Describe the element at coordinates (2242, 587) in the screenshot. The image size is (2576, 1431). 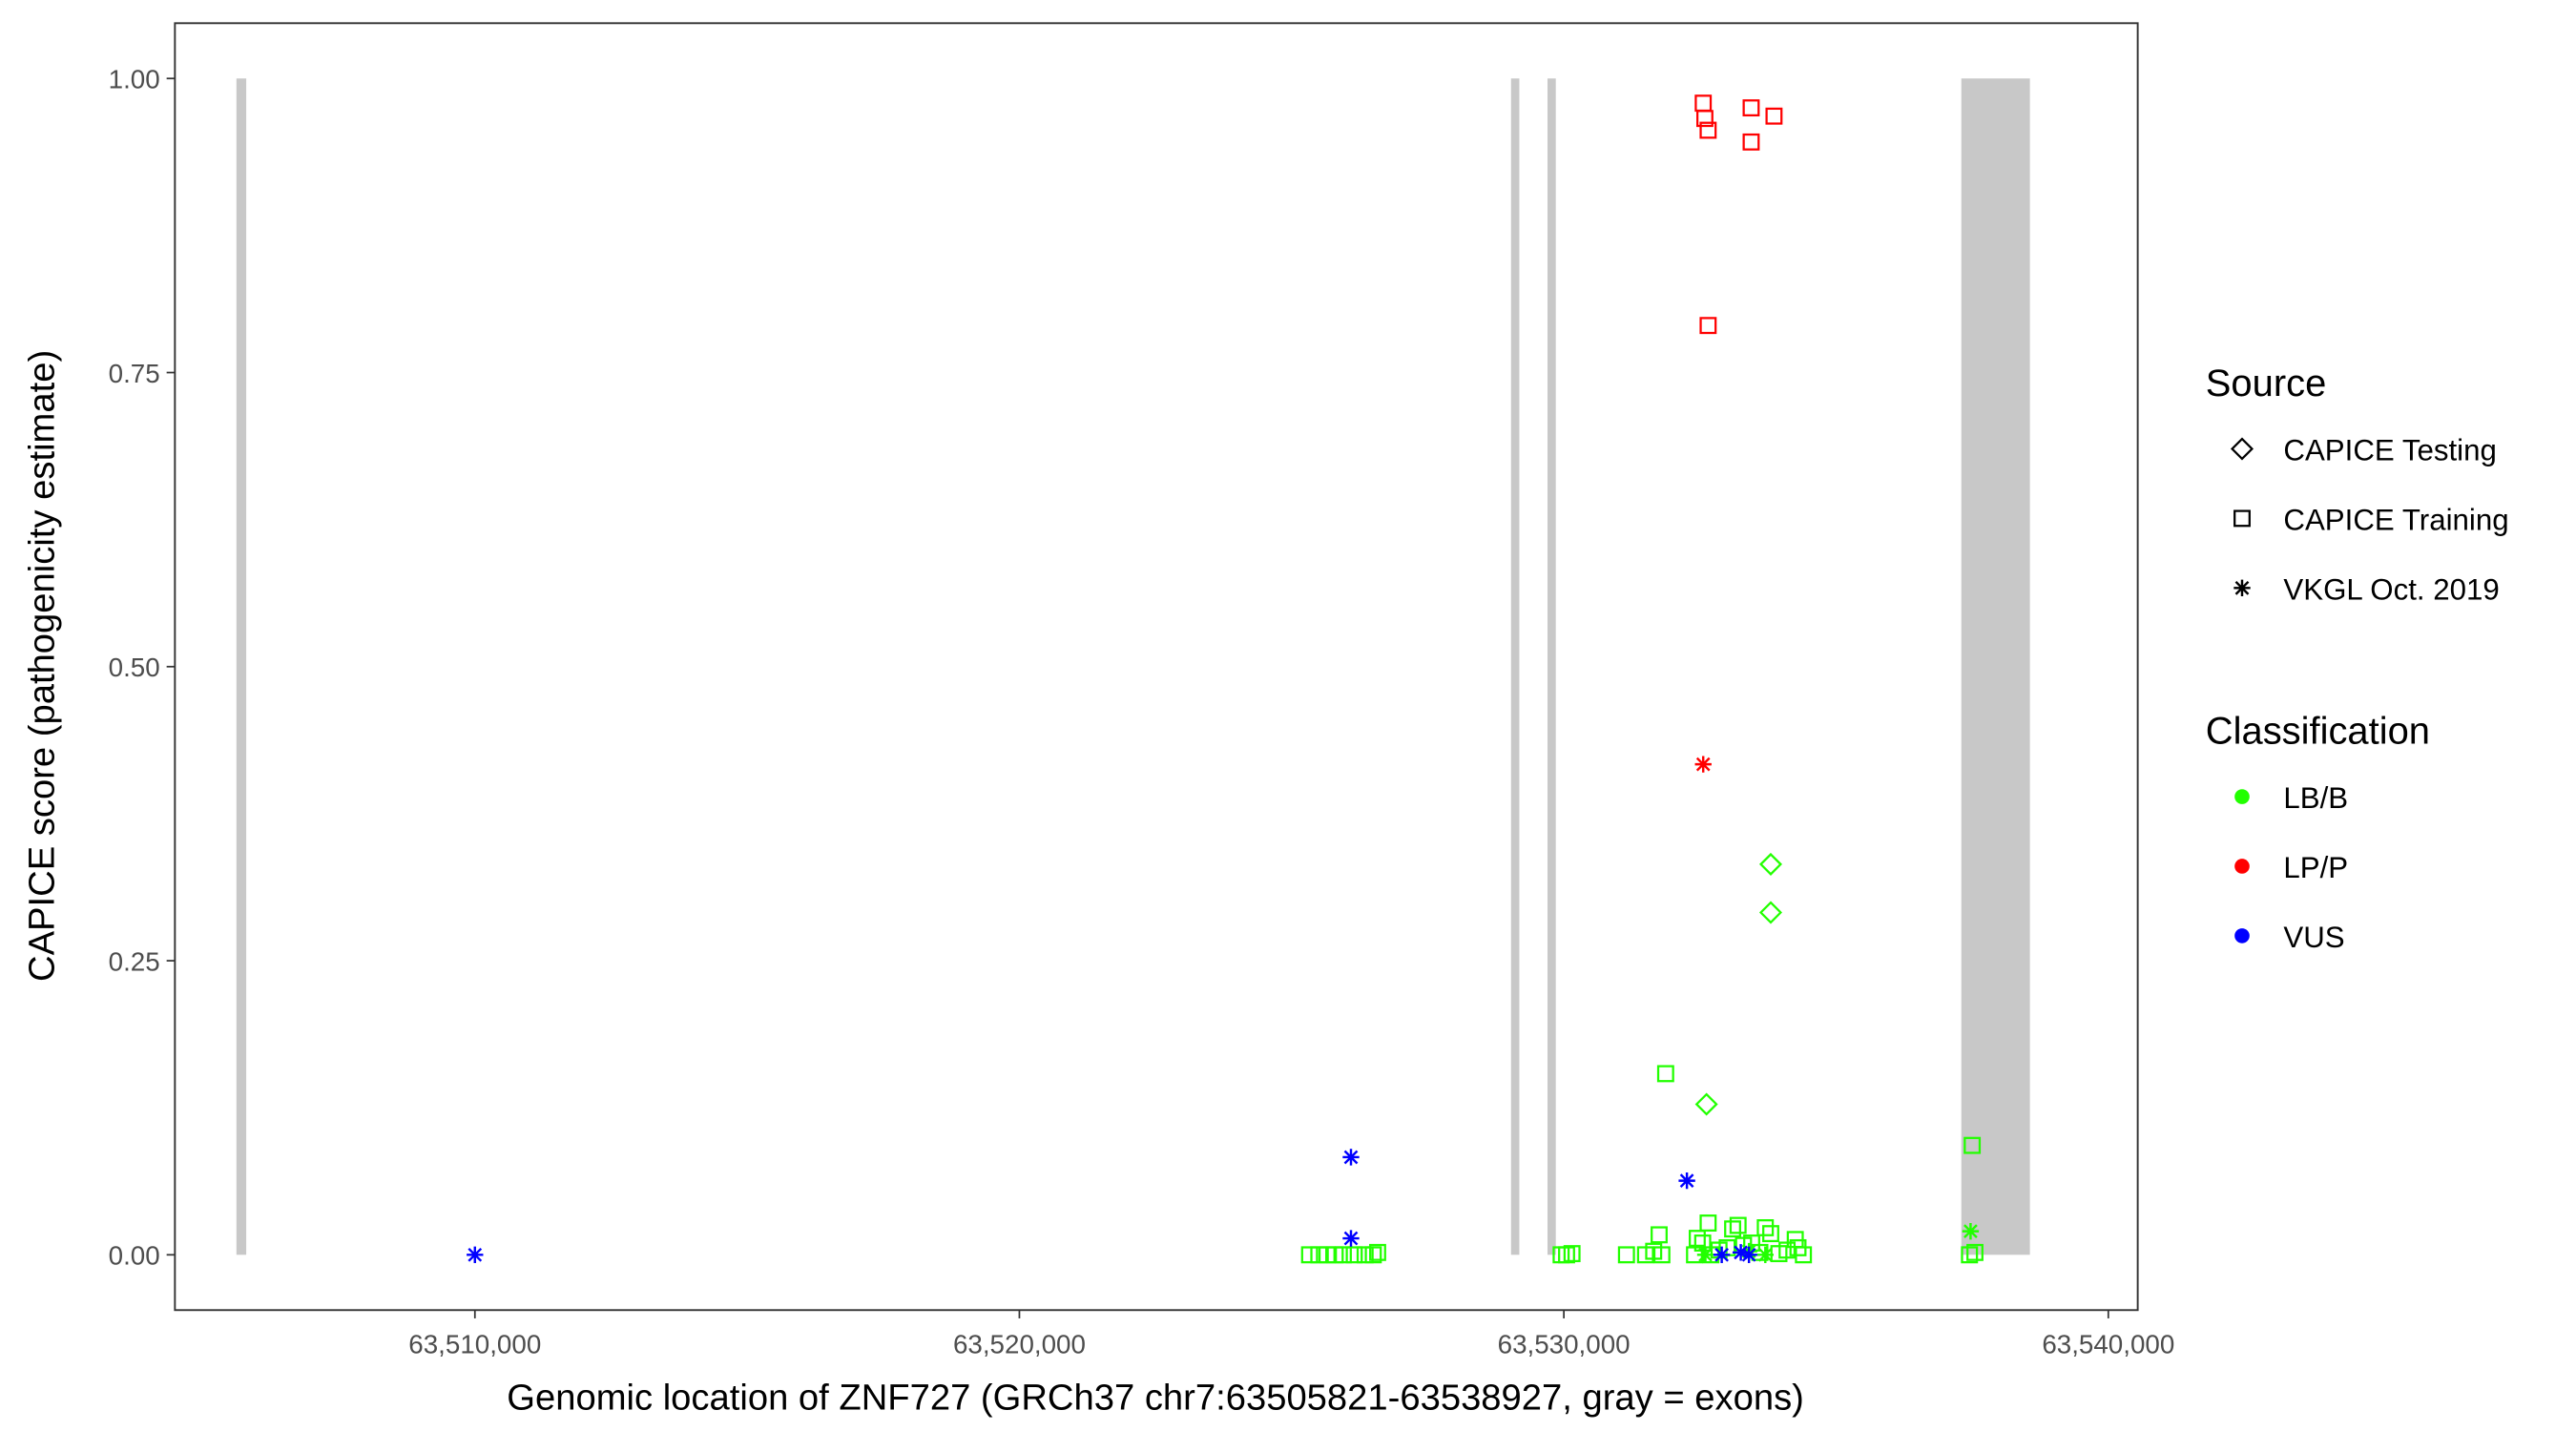
I see `legend-asterisk-icon` at that location.